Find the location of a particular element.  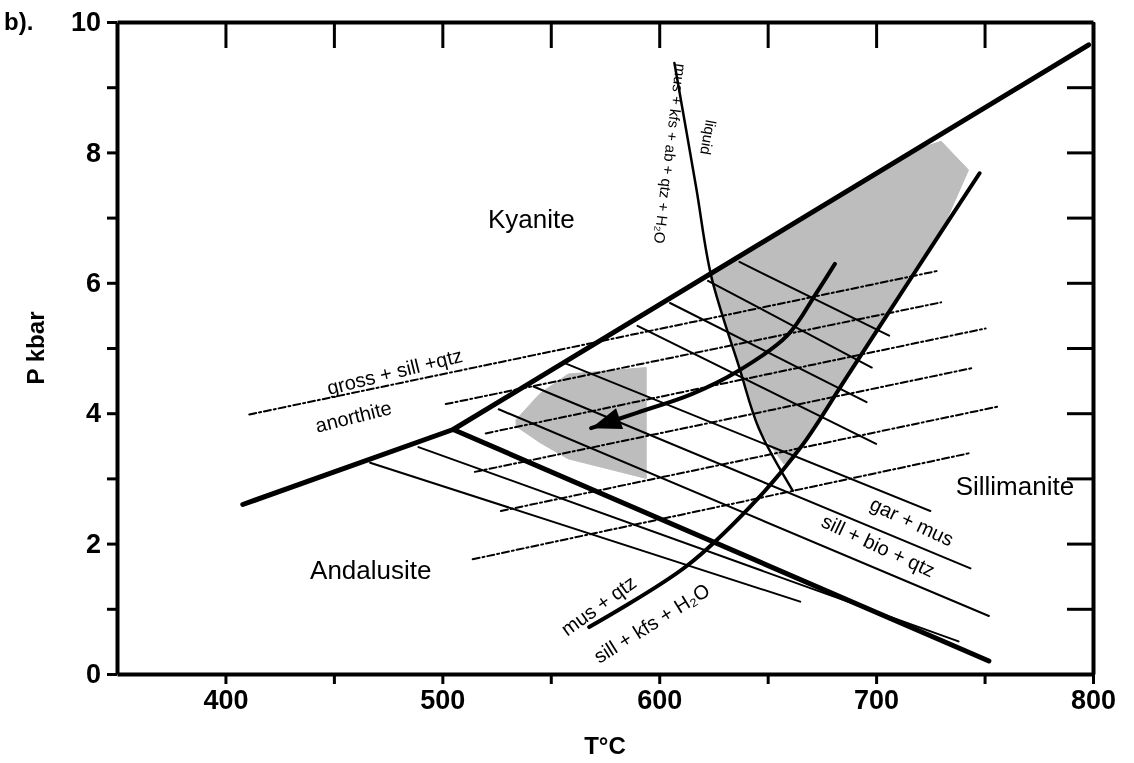

y-tick-label: 8 is located at coordinates (93, 152).